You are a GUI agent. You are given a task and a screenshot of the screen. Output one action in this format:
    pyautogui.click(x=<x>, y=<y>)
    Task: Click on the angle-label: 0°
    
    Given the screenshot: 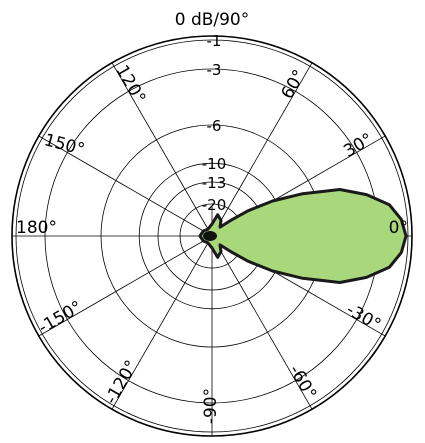 What is the action you would take?
    pyautogui.click(x=398, y=228)
    